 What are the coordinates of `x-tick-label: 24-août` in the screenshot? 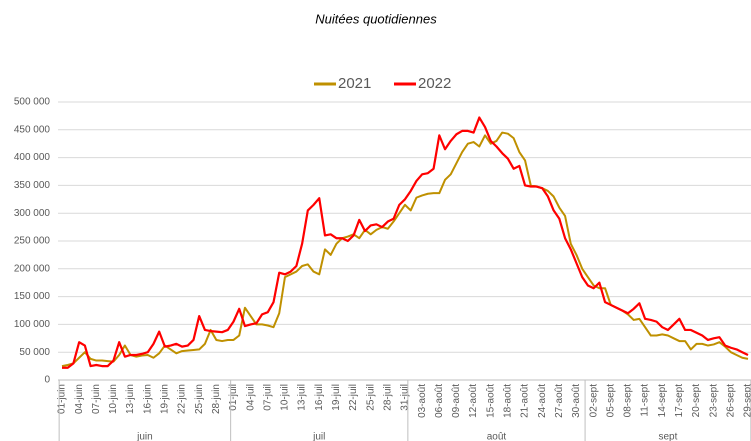 It's located at (542, 401).